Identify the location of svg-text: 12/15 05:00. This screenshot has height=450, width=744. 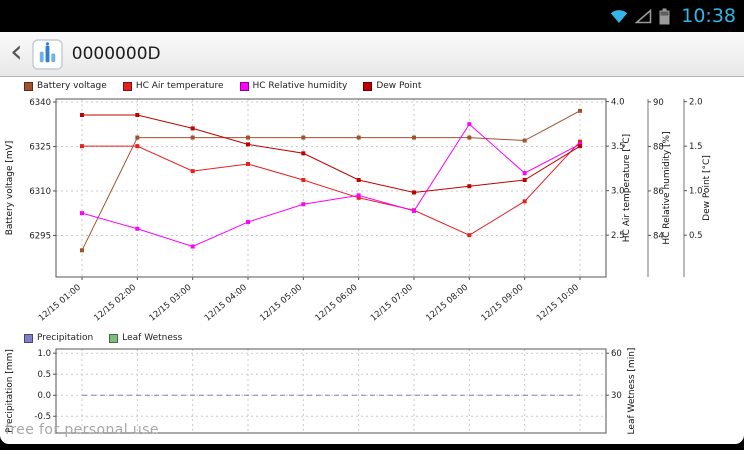
(281, 303).